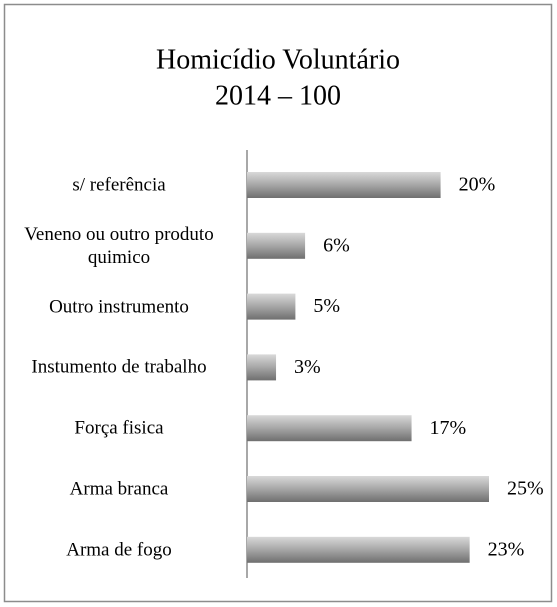 The image size is (557, 607). What do you see at coordinates (119, 307) in the screenshot?
I see `category-label: Outro instrumento` at bounding box center [119, 307].